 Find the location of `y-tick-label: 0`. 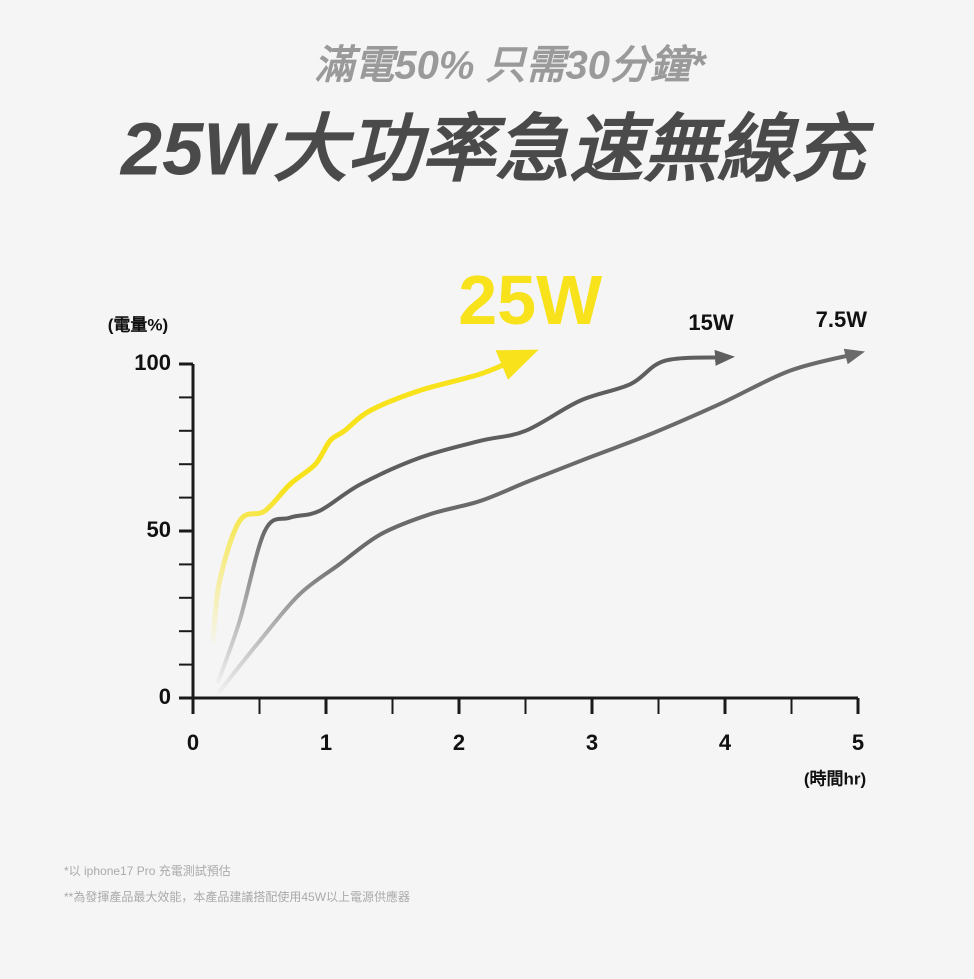

y-tick-label: 0 is located at coordinates (165, 696).